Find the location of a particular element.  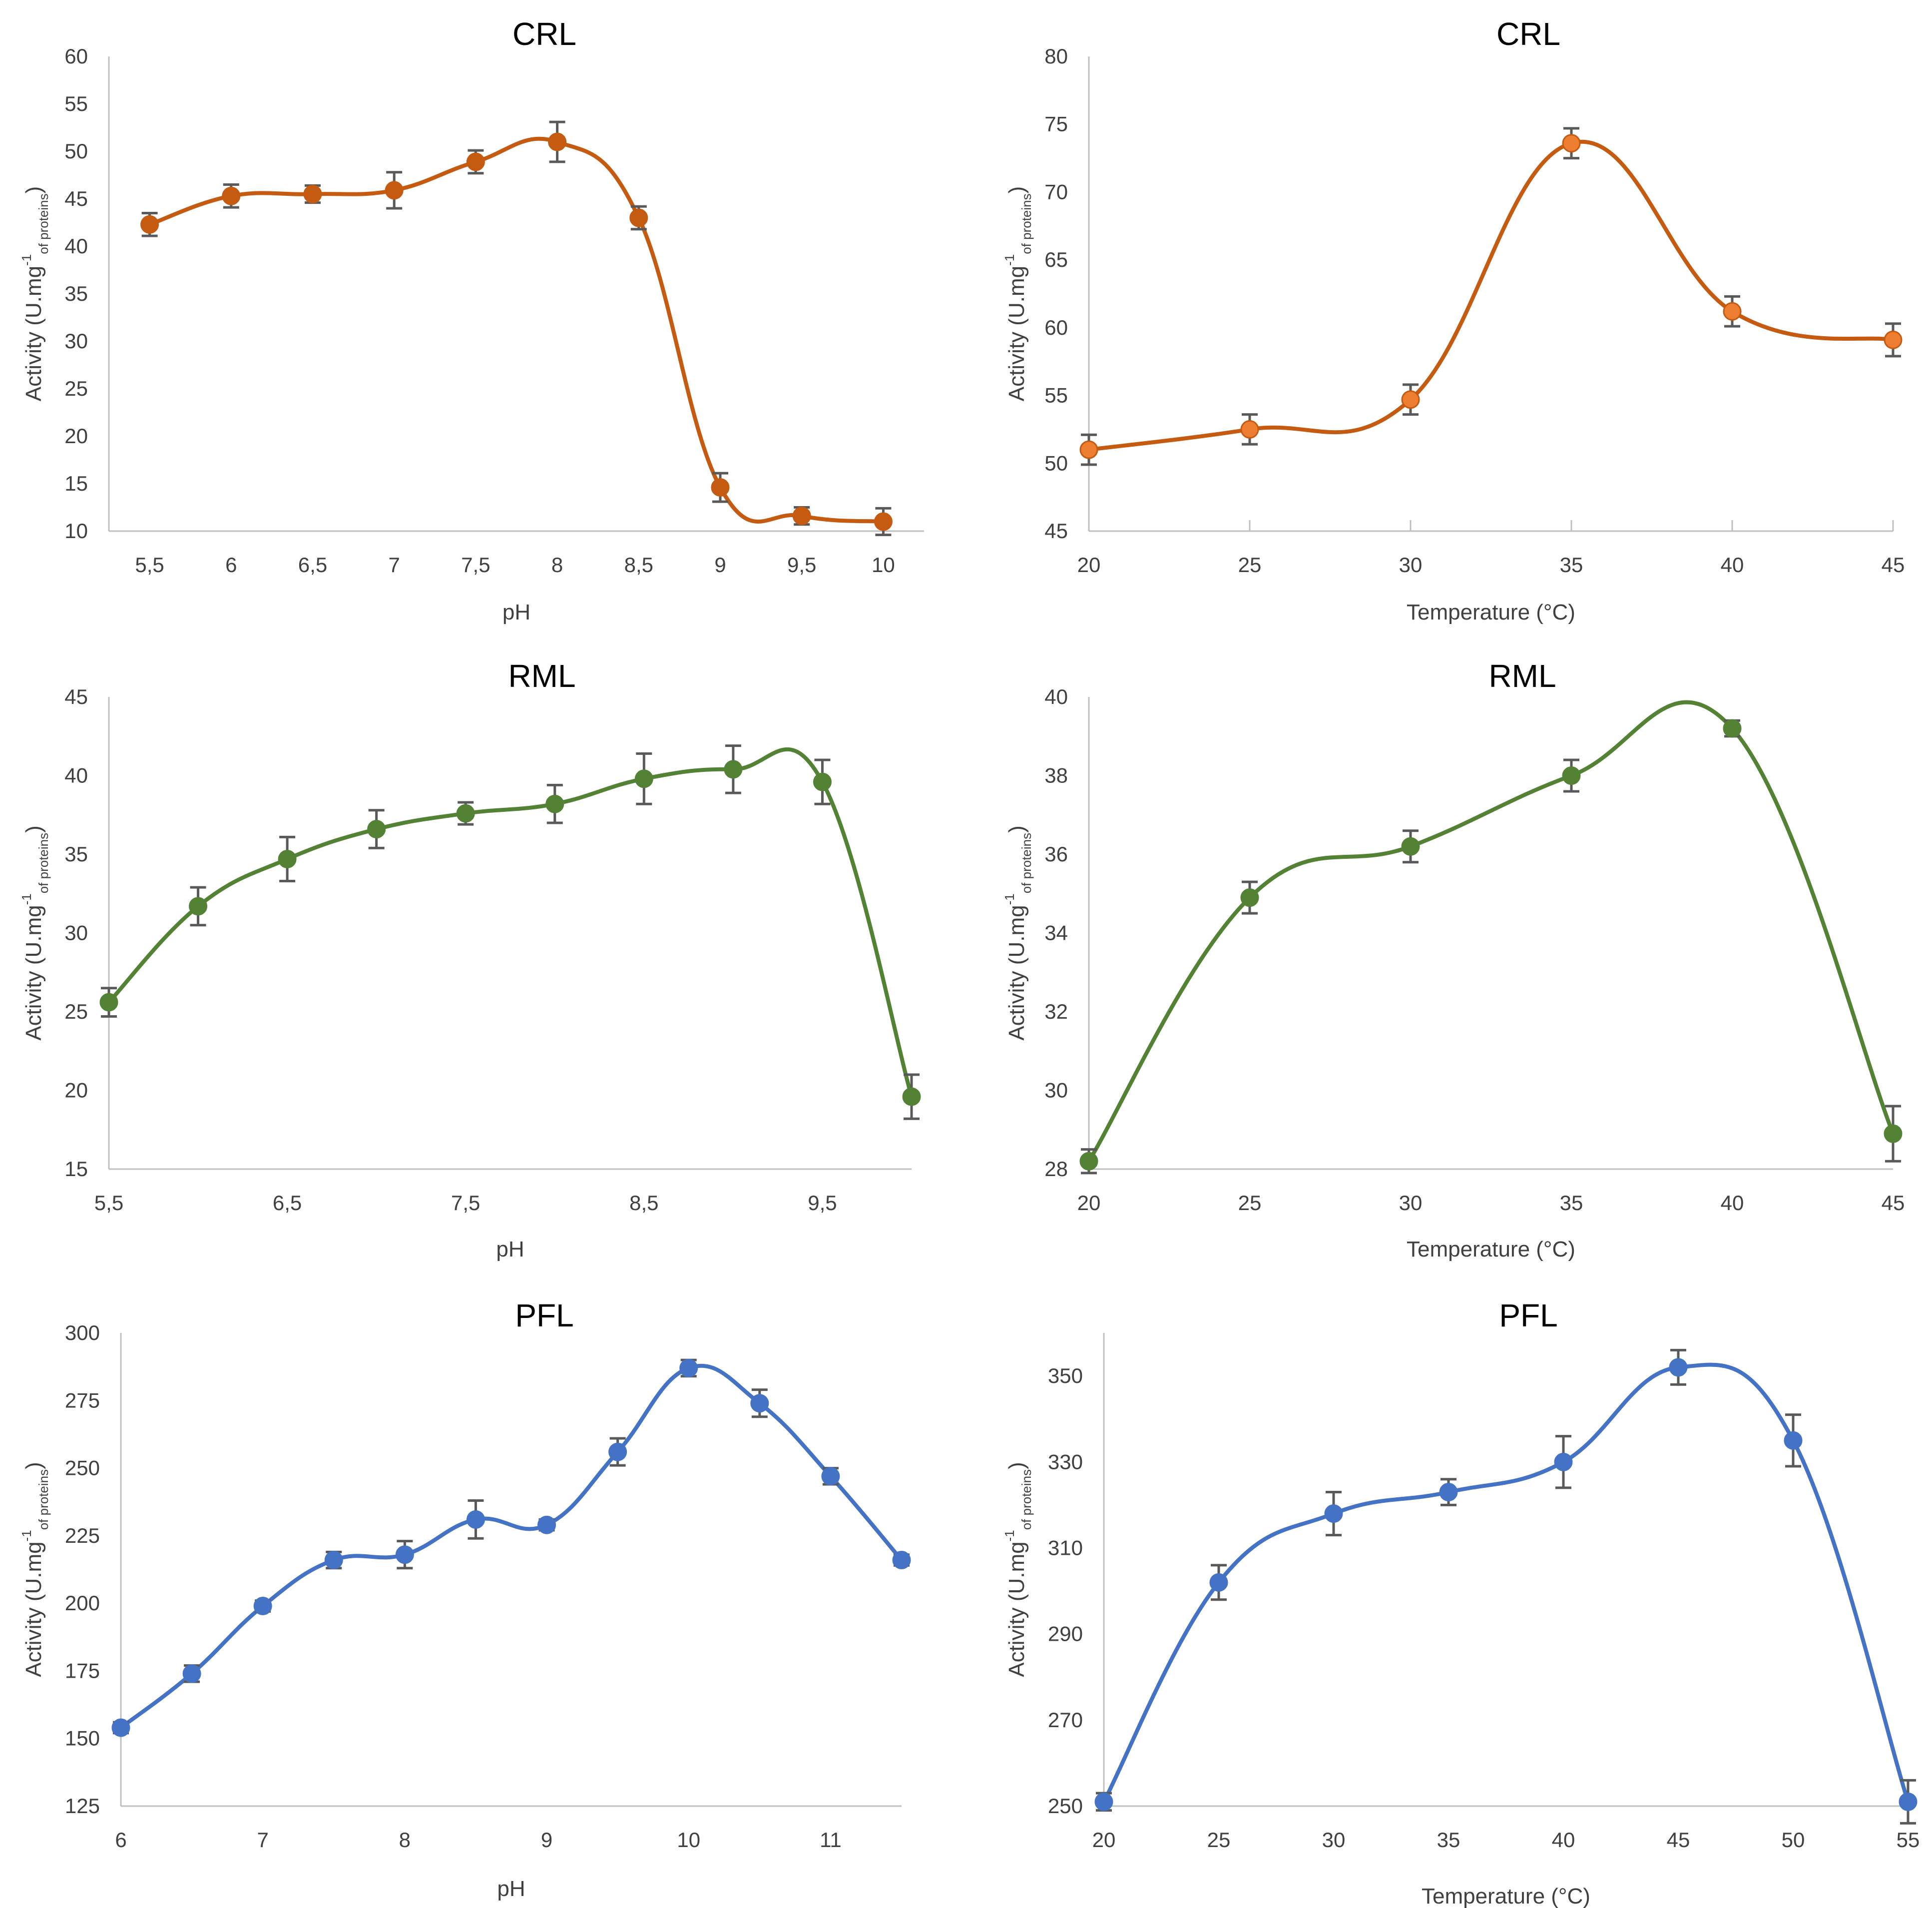

y-tick-label: 150 is located at coordinates (82, 1738).